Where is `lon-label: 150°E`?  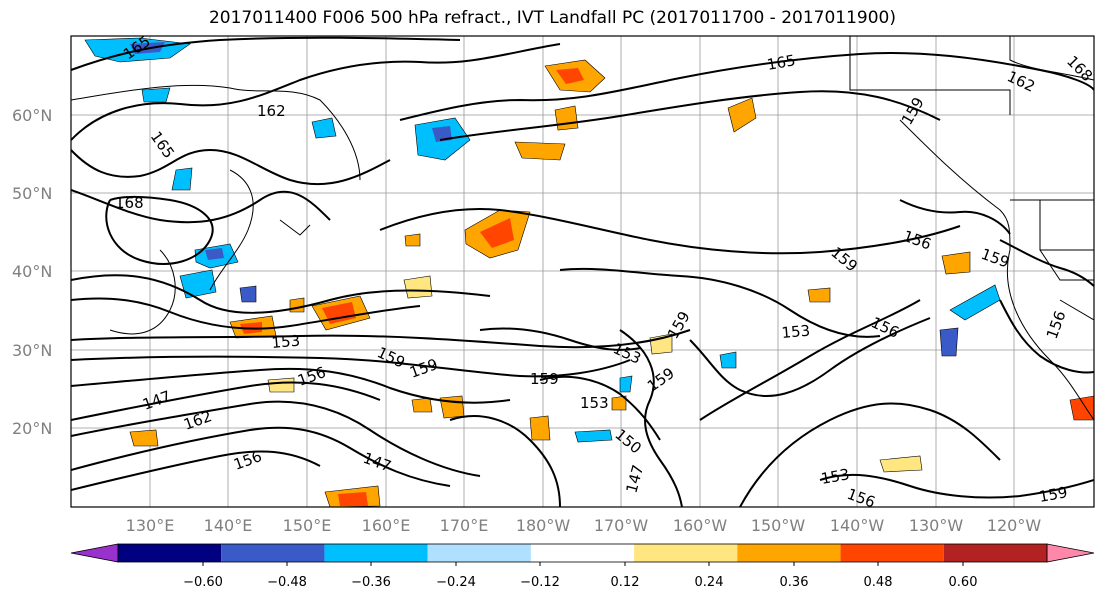 lon-label: 150°E is located at coordinates (307, 525).